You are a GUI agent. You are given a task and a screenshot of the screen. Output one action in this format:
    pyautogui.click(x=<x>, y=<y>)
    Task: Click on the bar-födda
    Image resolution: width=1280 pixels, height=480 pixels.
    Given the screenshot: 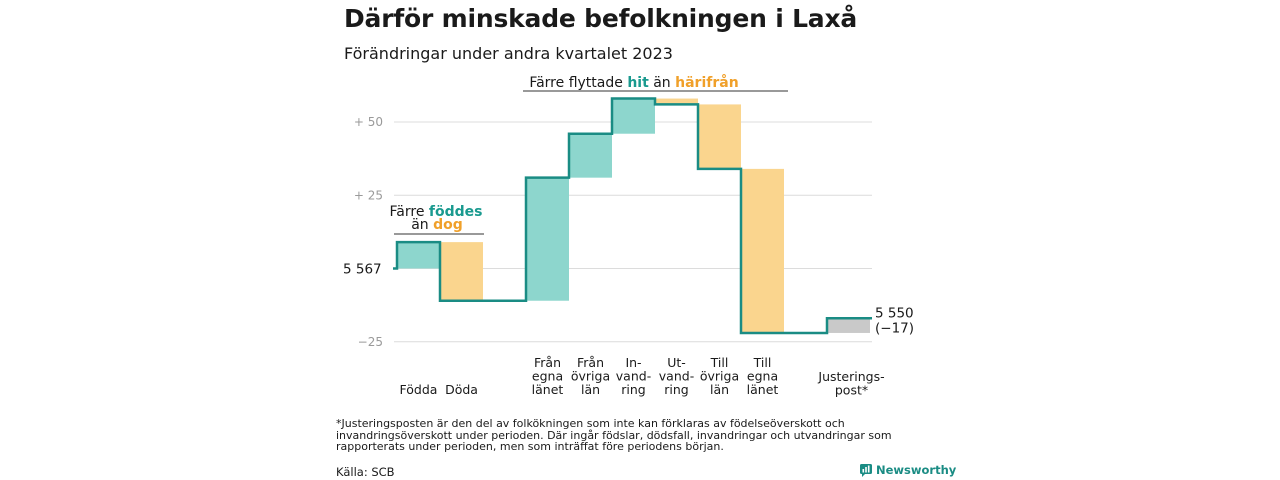 What is the action you would take?
    pyautogui.click(x=418, y=255)
    